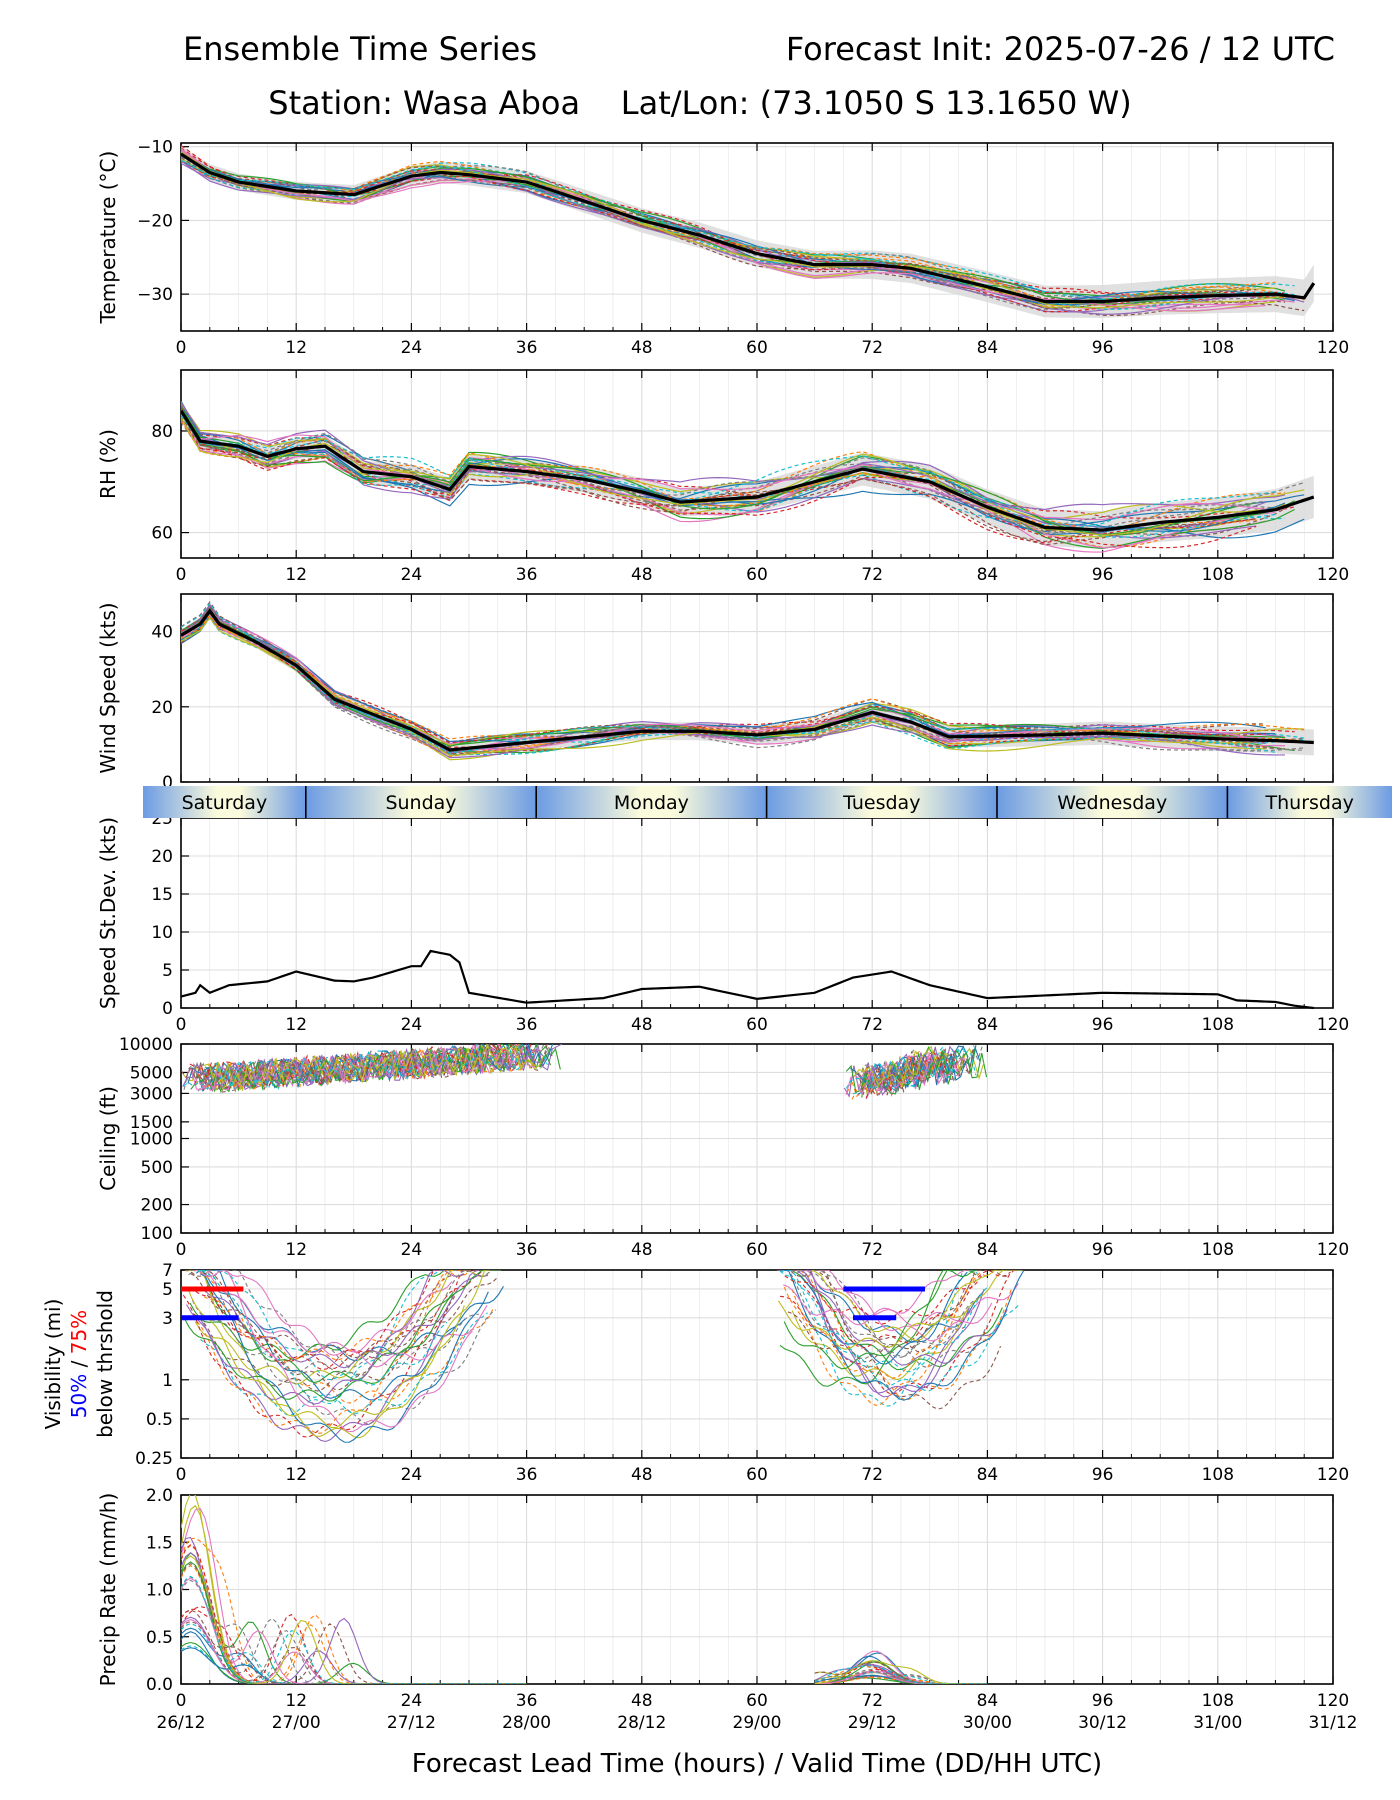 The image size is (1400, 1800). I want to click on stdev-line, so click(747, 979).